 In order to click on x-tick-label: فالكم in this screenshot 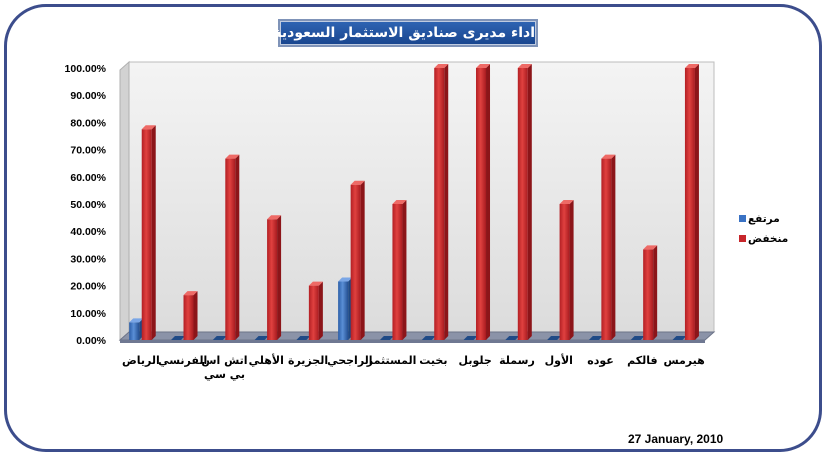, I will do `click(642, 360)`.